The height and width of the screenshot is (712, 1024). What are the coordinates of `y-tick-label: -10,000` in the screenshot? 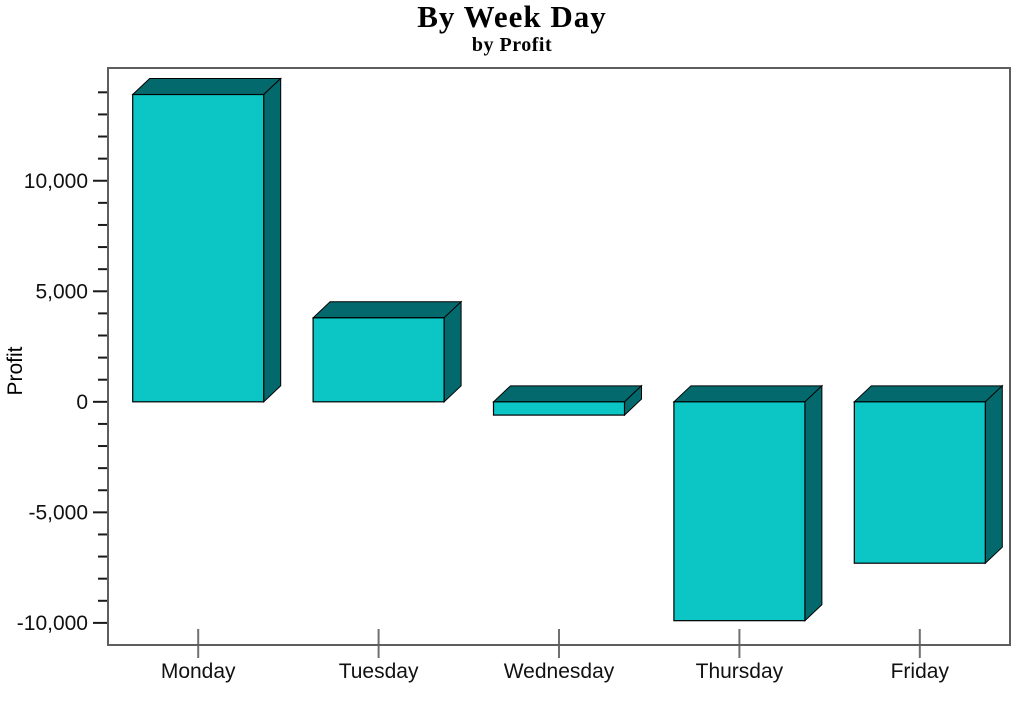 It's located at (52, 623).